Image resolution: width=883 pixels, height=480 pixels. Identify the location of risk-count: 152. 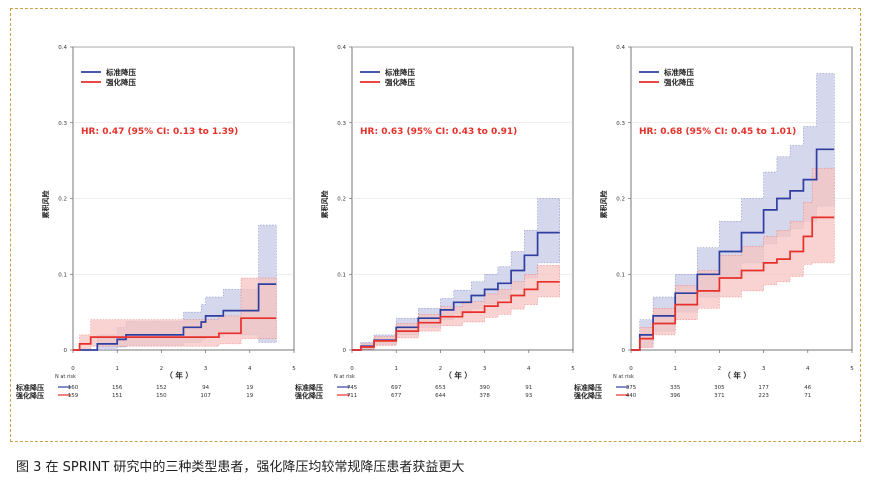
(161, 388).